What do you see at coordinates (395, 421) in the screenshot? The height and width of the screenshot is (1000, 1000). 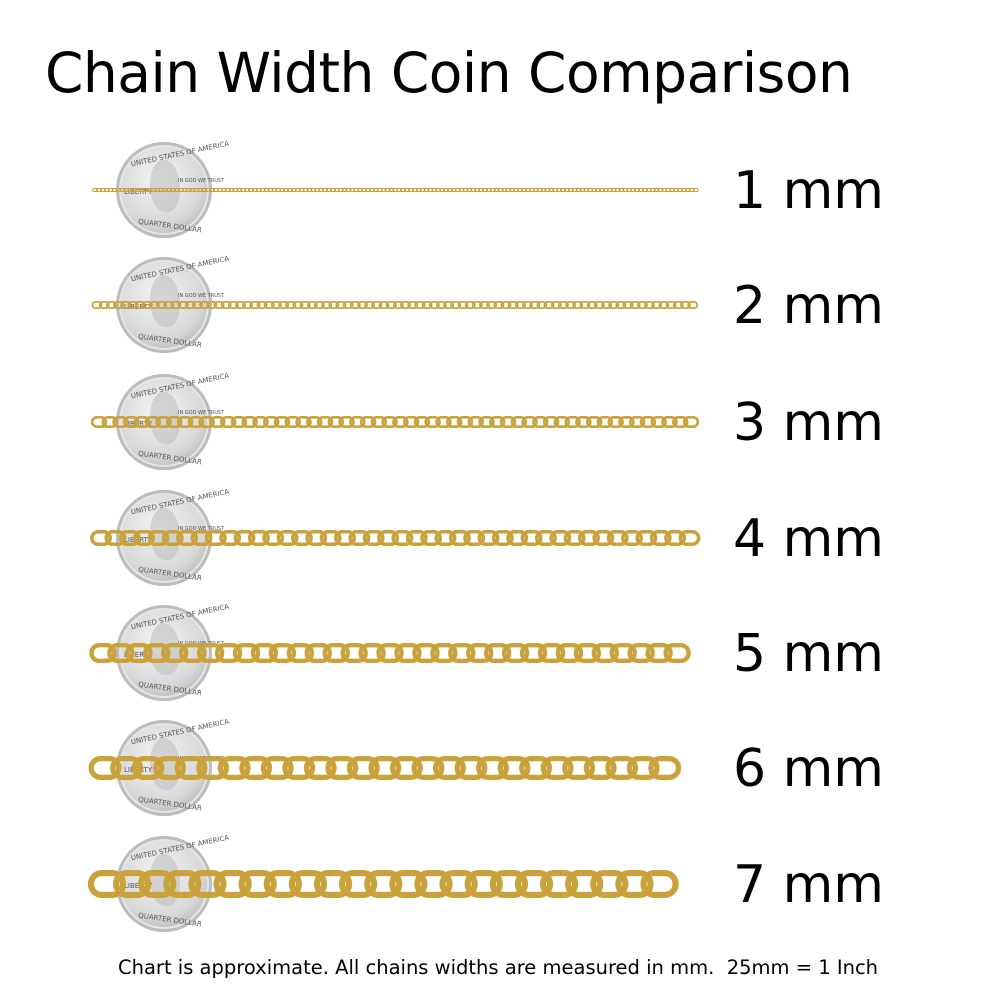 I see `chain-3mm` at bounding box center [395, 421].